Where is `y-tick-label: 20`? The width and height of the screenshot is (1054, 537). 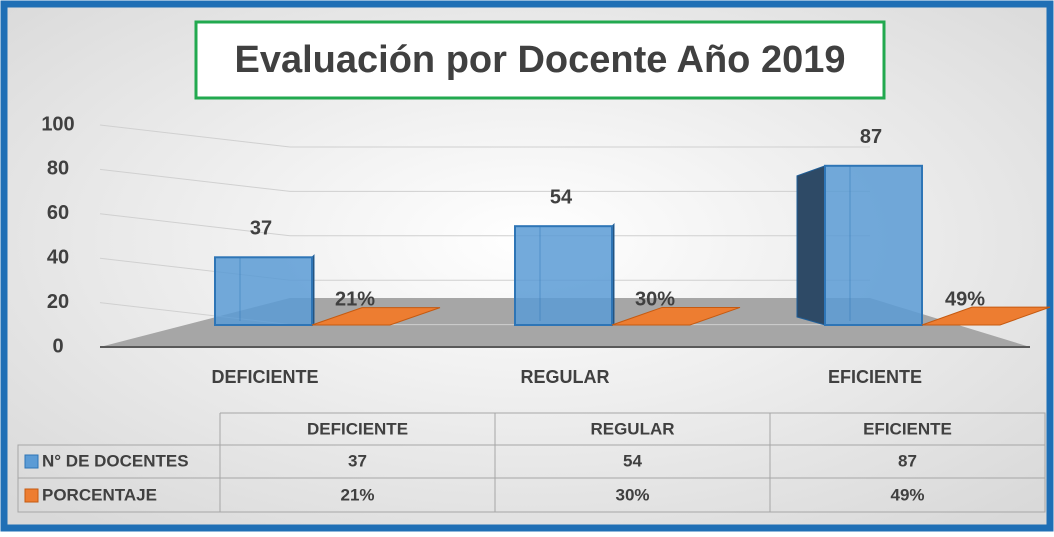
y-tick-label: 20 is located at coordinates (58, 302).